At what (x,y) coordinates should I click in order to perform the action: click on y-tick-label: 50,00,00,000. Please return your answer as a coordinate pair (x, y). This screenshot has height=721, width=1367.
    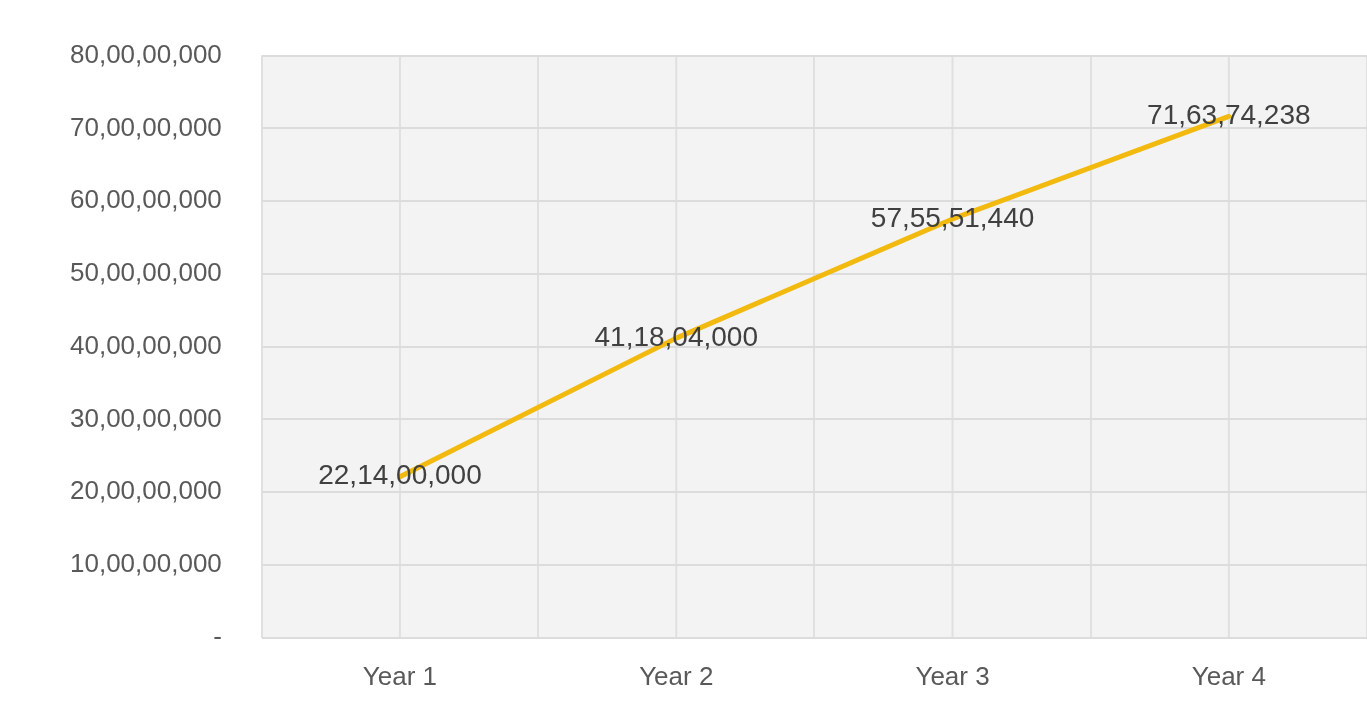
    Looking at the image, I should click on (146, 272).